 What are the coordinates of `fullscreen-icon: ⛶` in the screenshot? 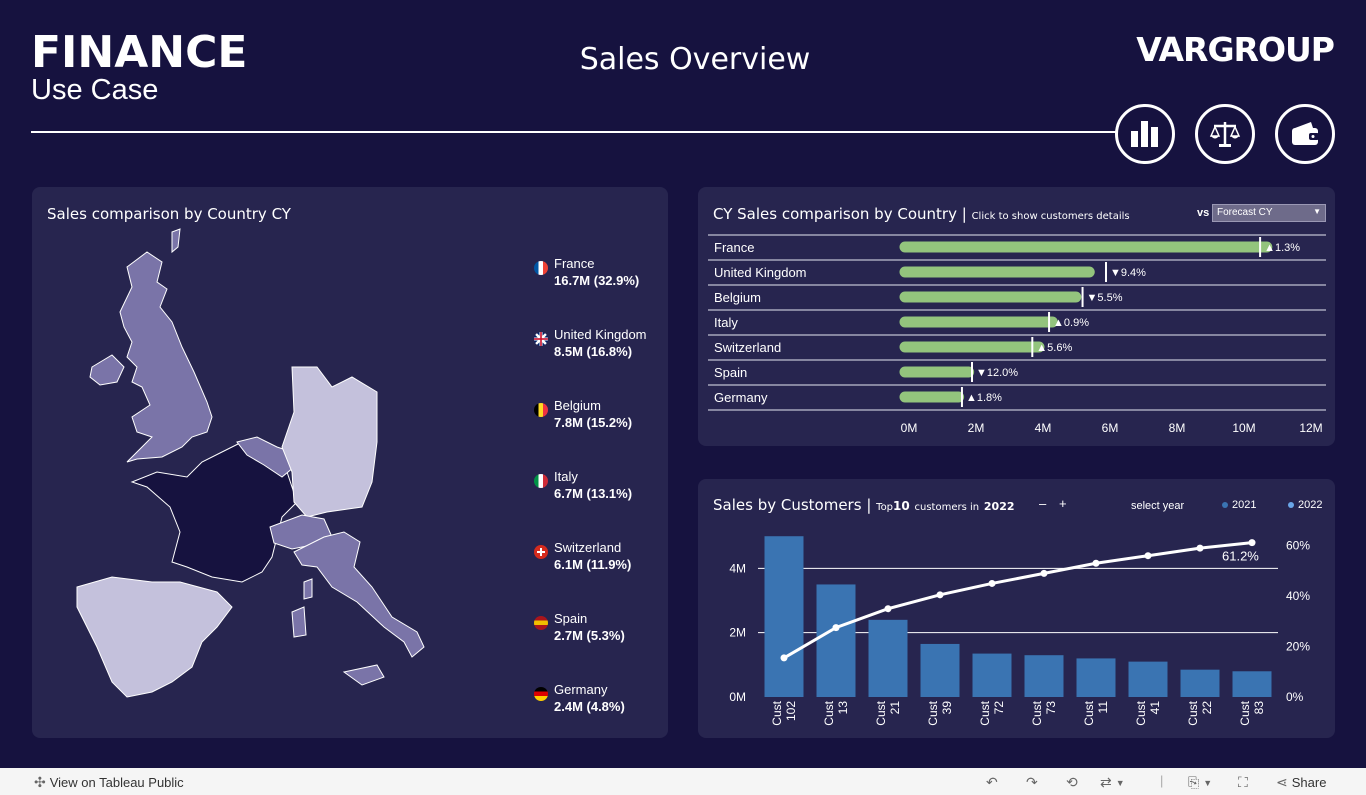 It's located at (1243, 782).